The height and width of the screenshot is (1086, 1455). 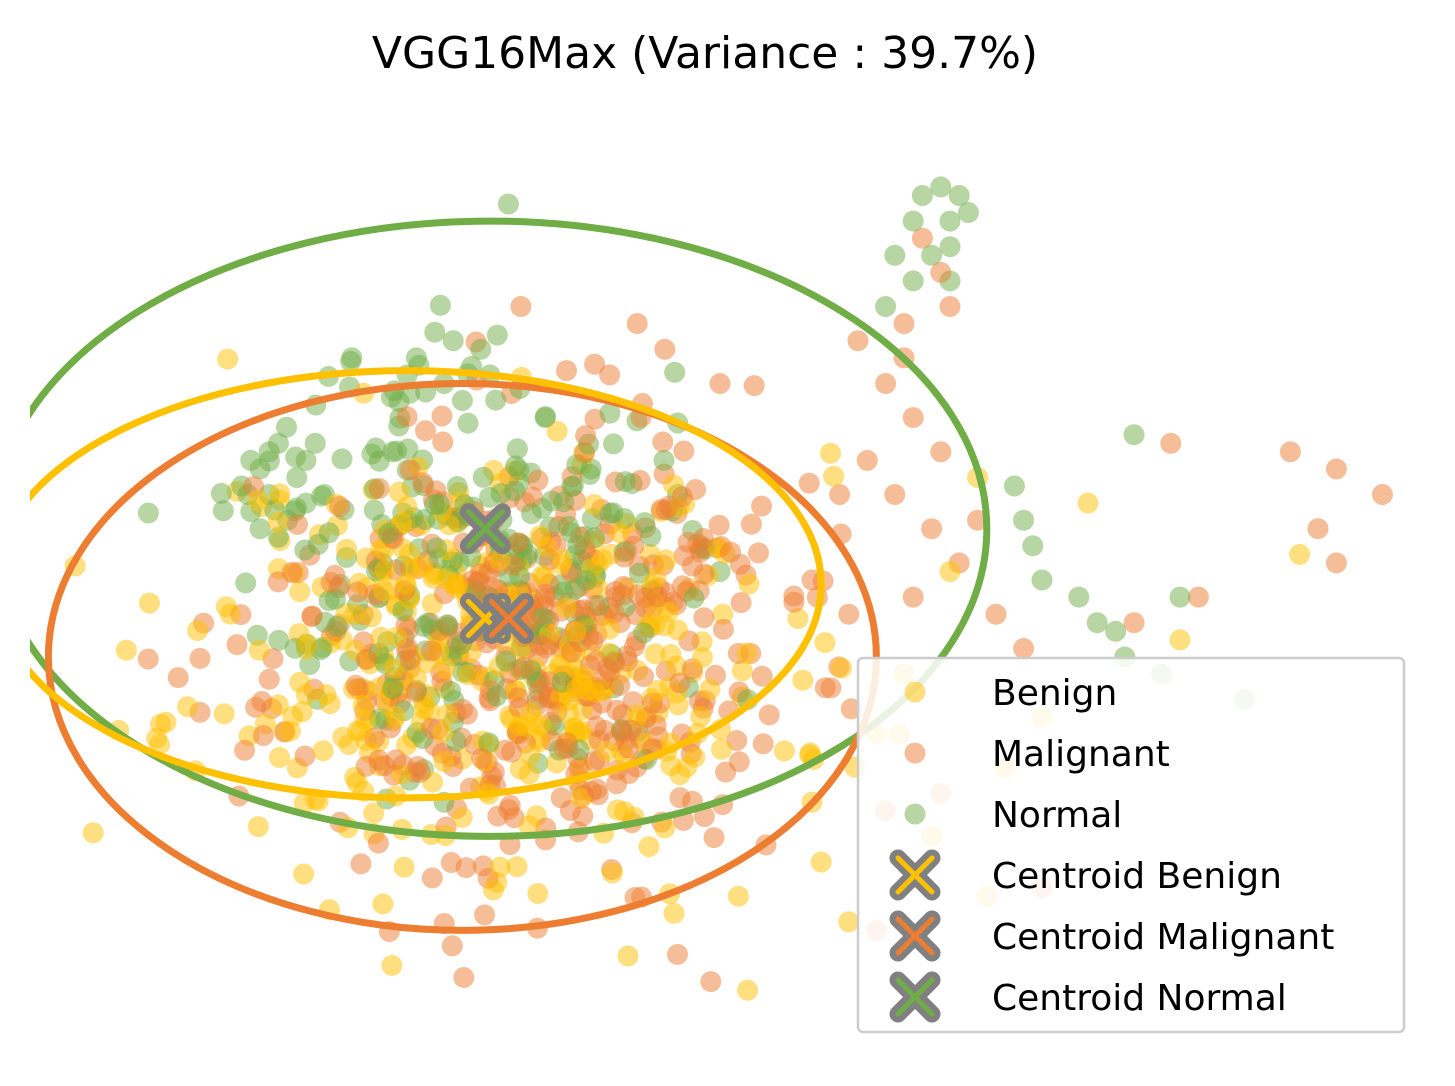 What do you see at coordinates (915, 814) in the screenshot?
I see `legend-normal-marker` at bounding box center [915, 814].